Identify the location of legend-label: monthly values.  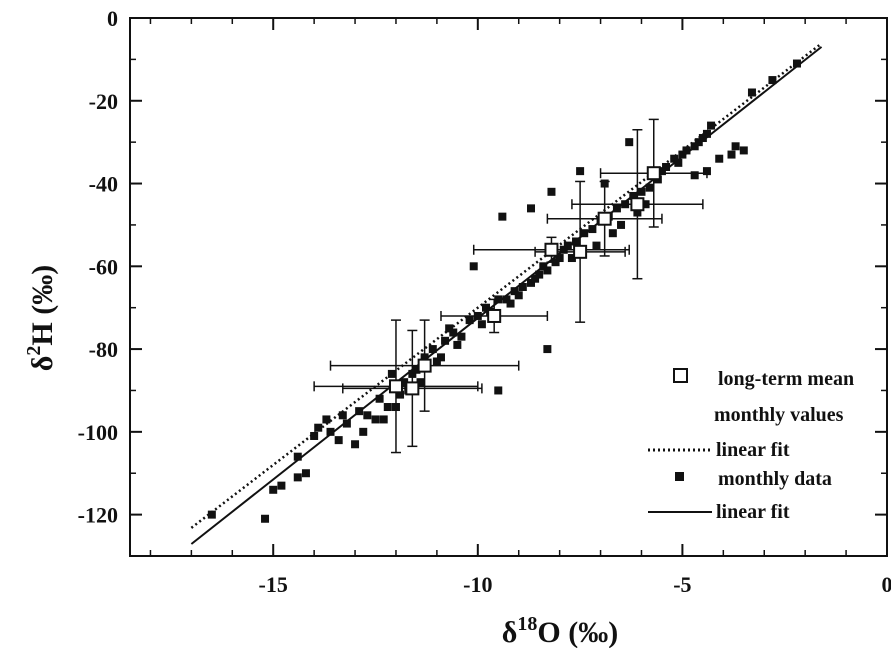
(779, 415).